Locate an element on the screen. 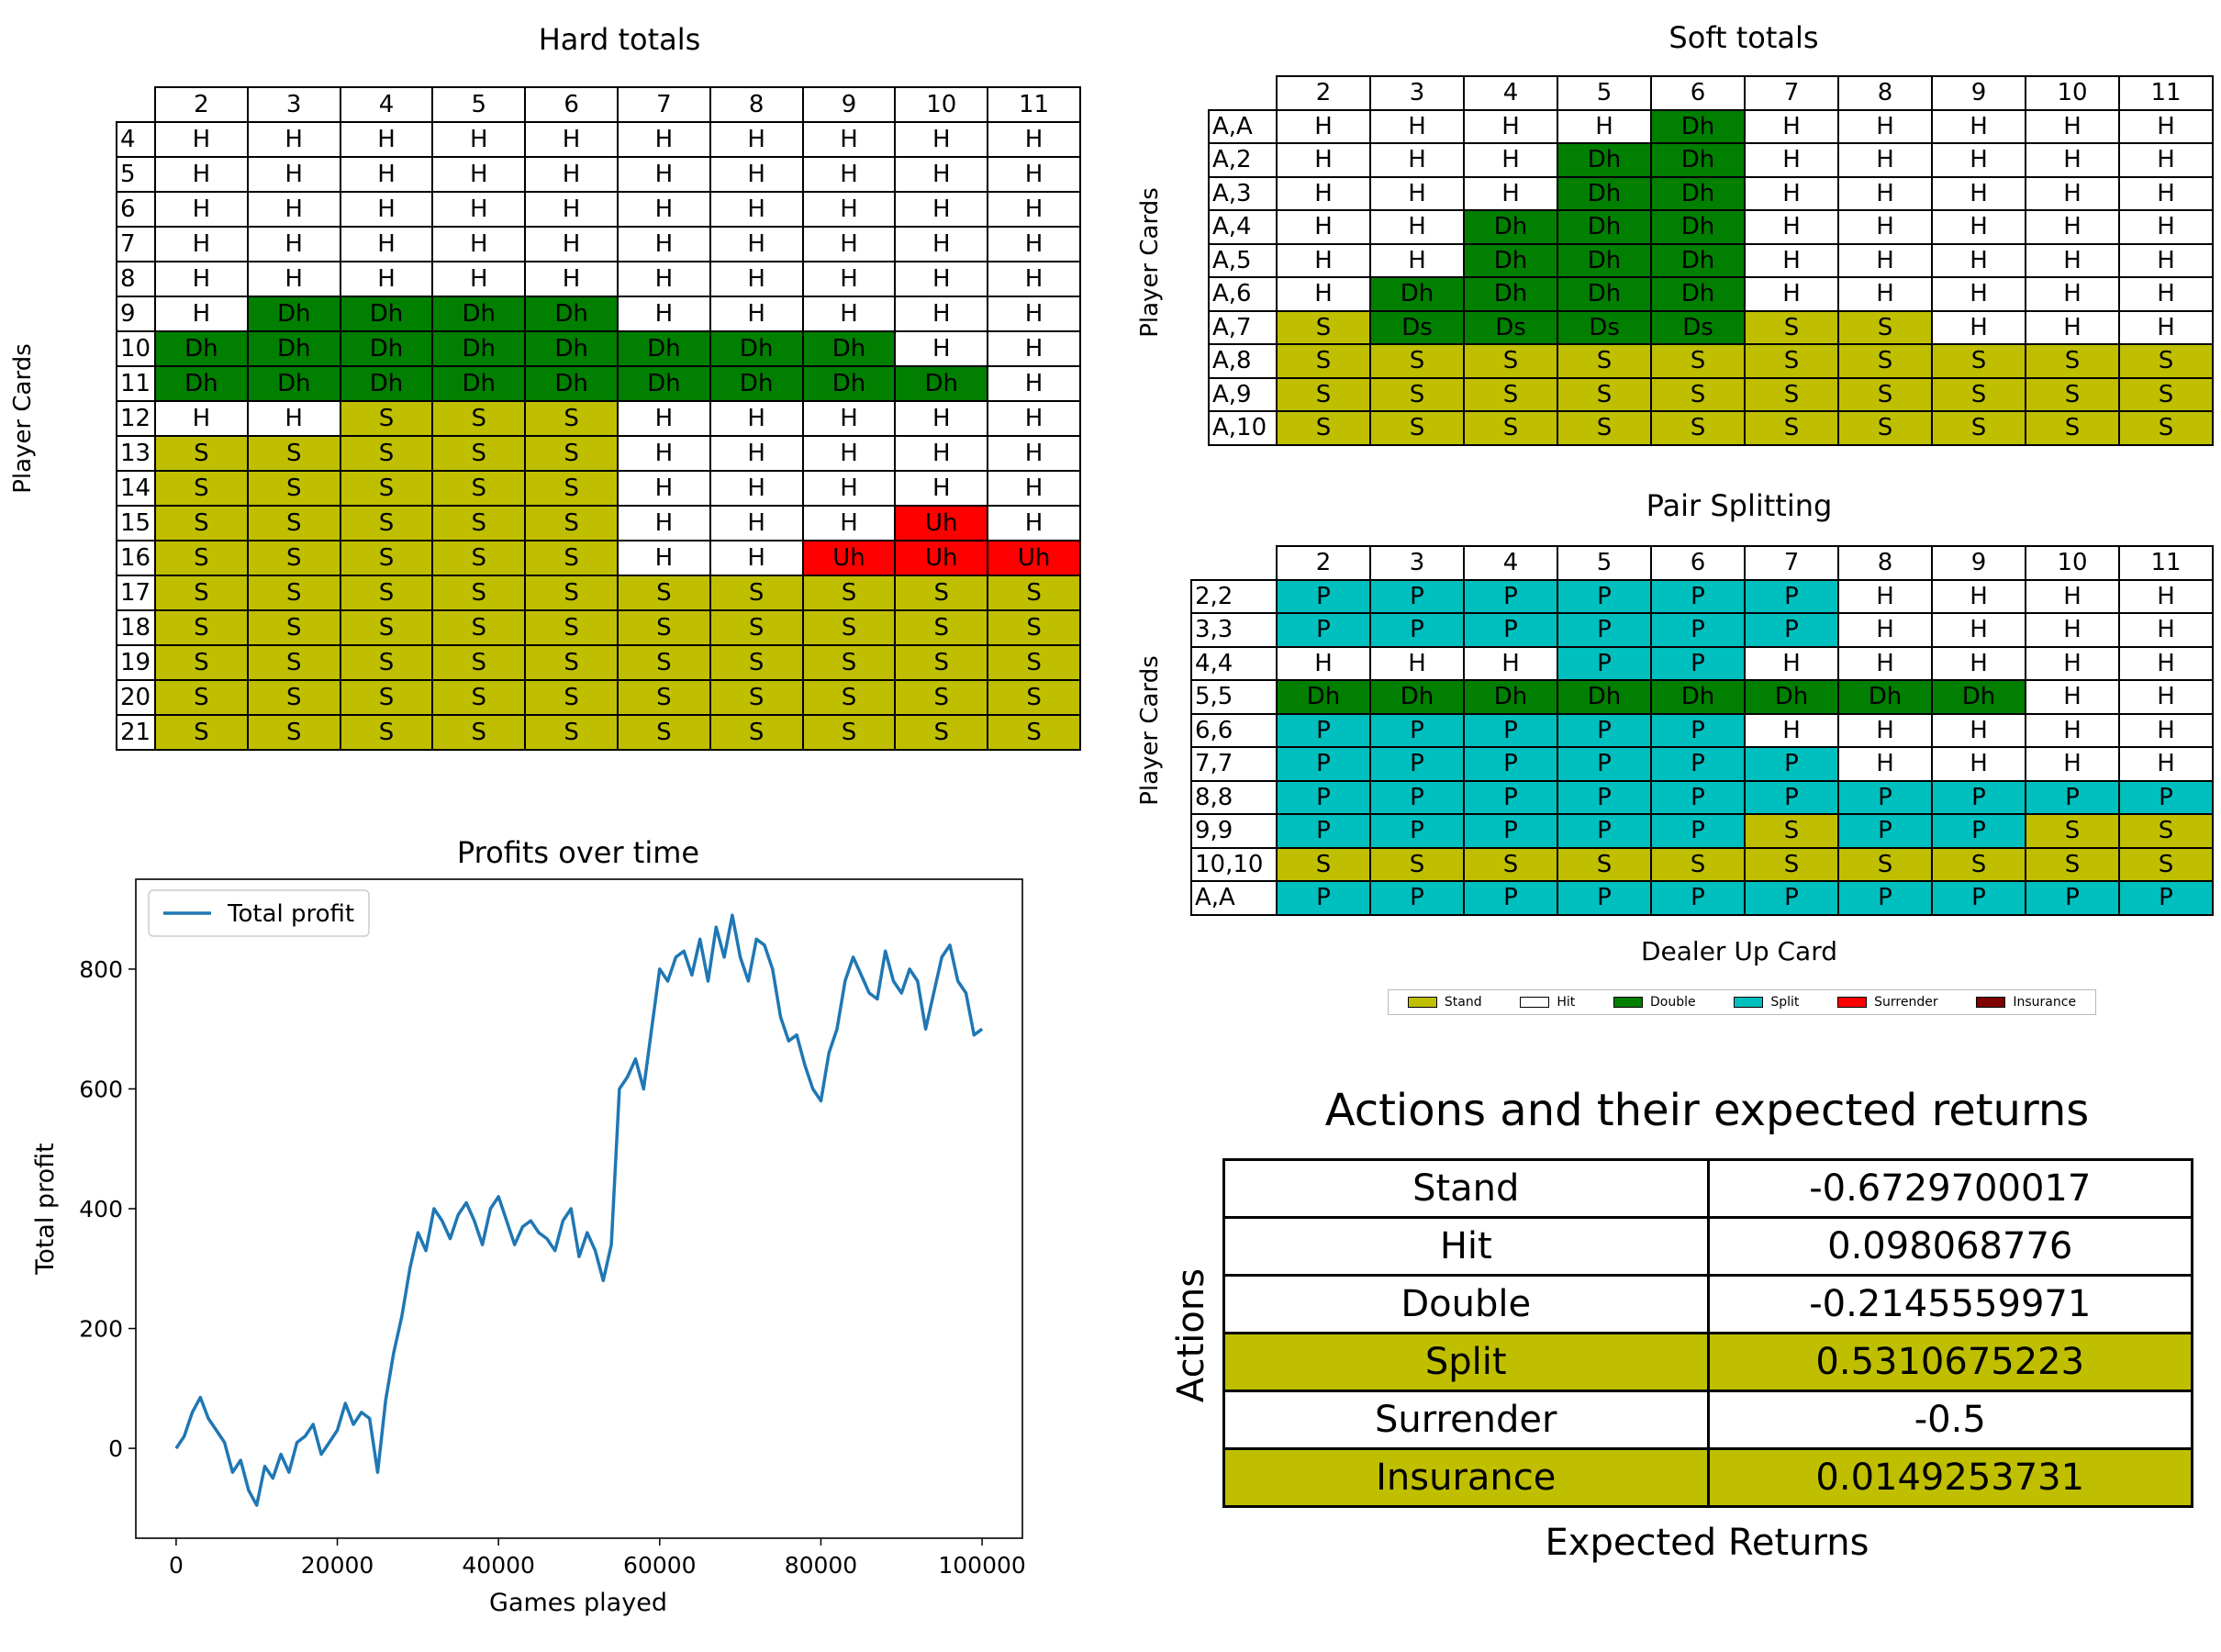  hard-totals-row-label: 13 is located at coordinates (136, 454).